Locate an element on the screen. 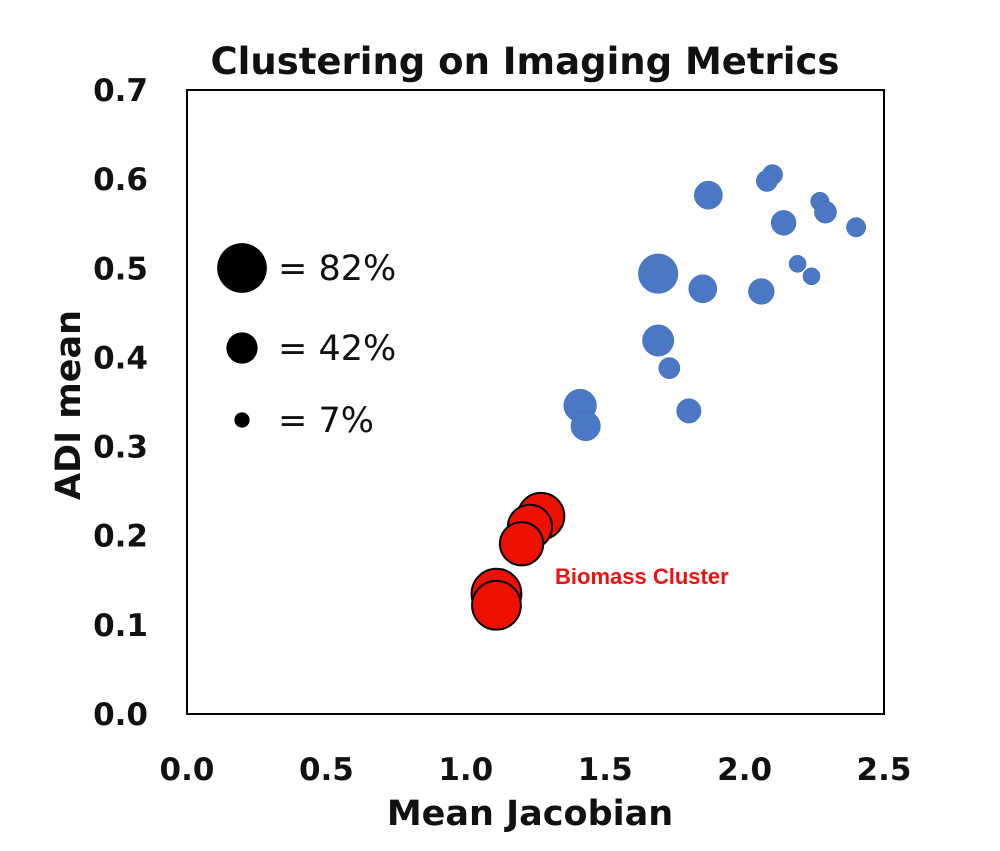  x-tick-label: 1.5 is located at coordinates (605, 770).